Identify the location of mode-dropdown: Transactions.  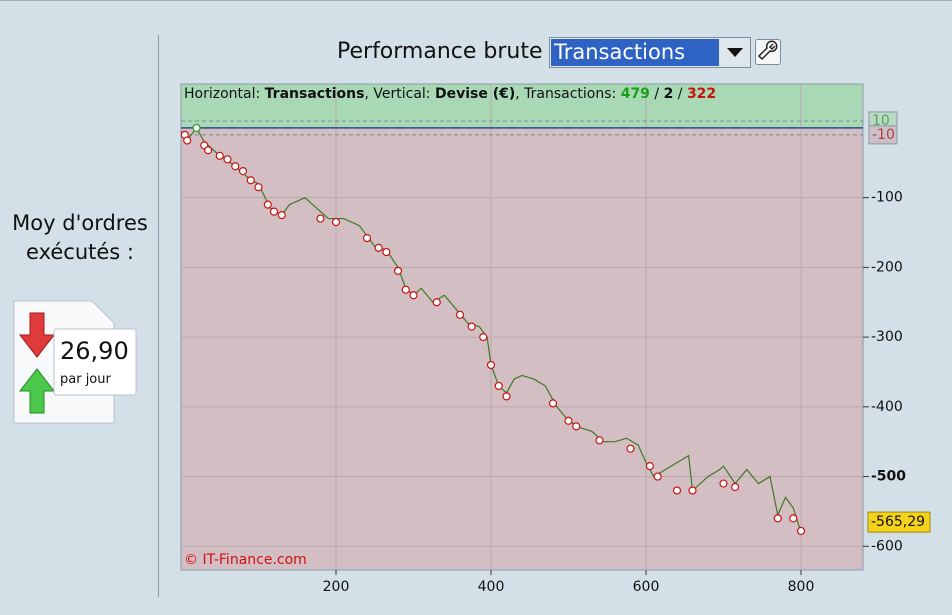
(650, 52).